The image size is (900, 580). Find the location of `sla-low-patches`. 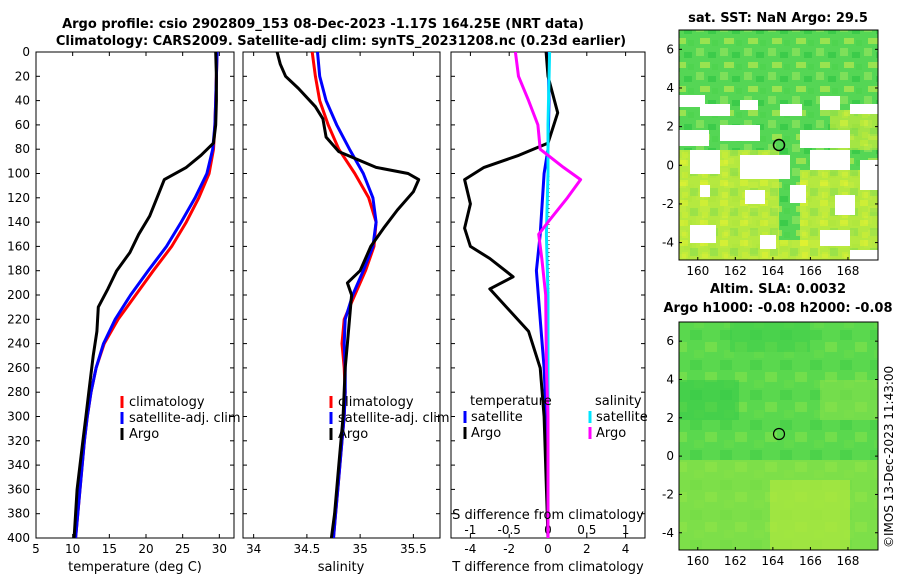

sla-low-patches is located at coordinates (744, 371).